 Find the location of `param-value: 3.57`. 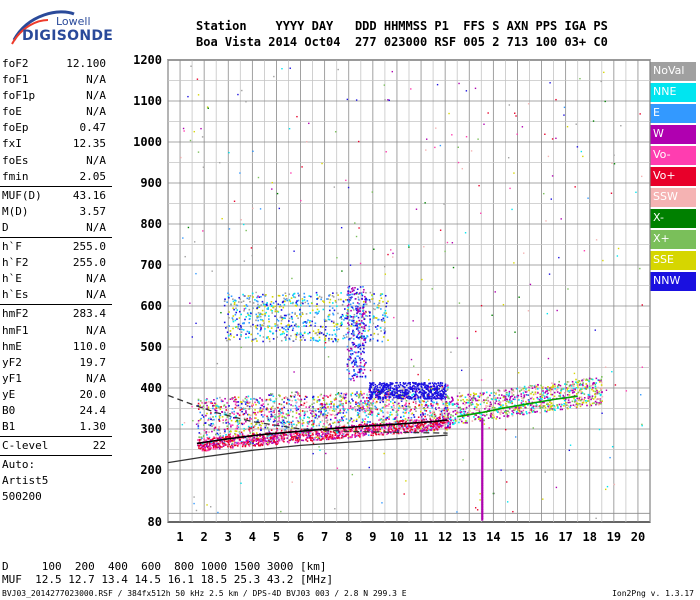

param-value: 3.57 is located at coordinates (93, 211).